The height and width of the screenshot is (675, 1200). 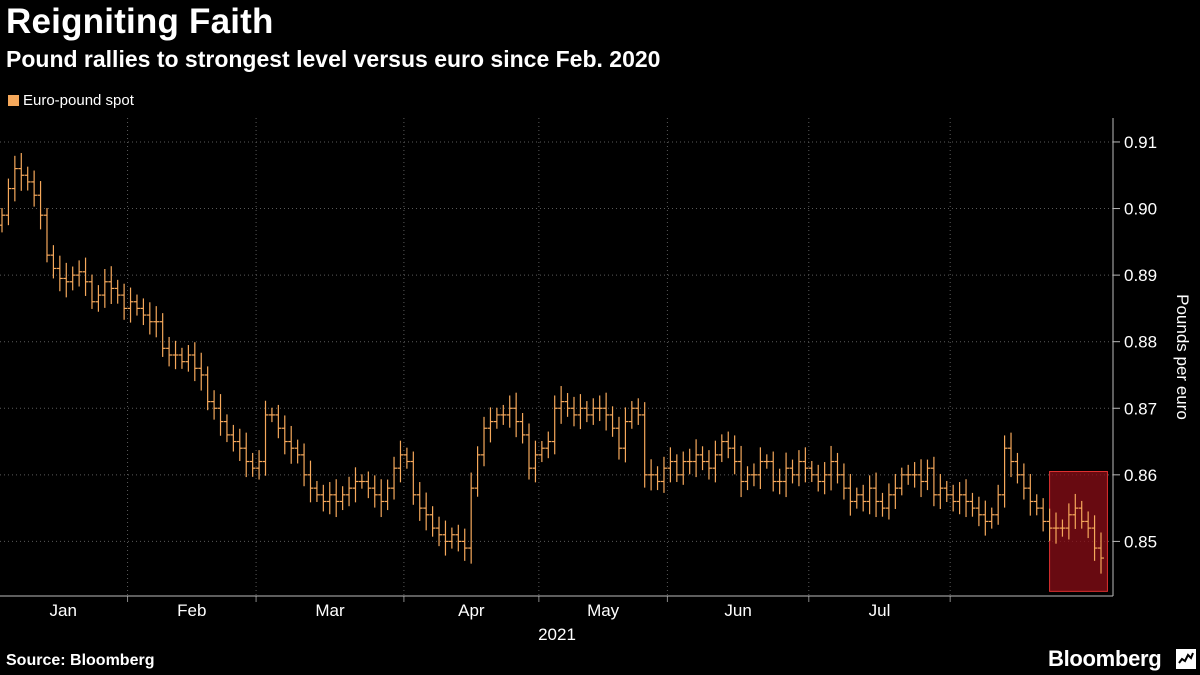 I want to click on y-tick-label: 0.85, so click(x=1140, y=541).